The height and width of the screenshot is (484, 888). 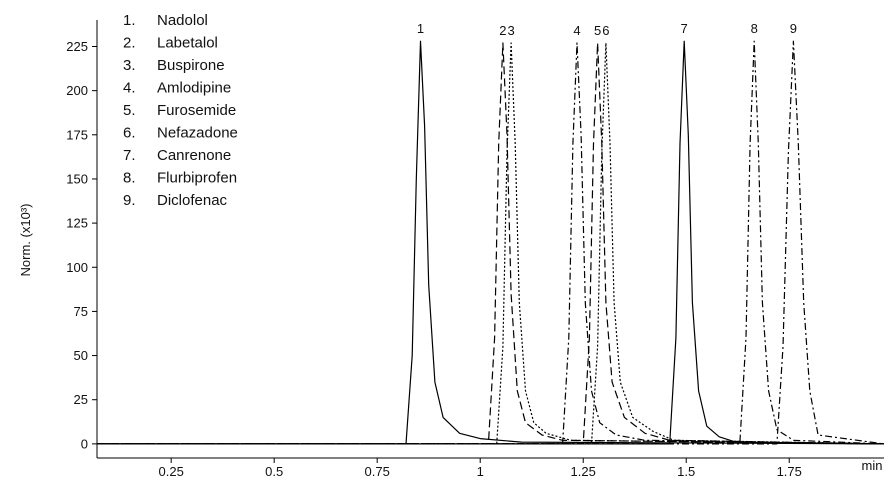 What do you see at coordinates (171, 471) in the screenshot?
I see `x-tick-label: 0.25` at bounding box center [171, 471].